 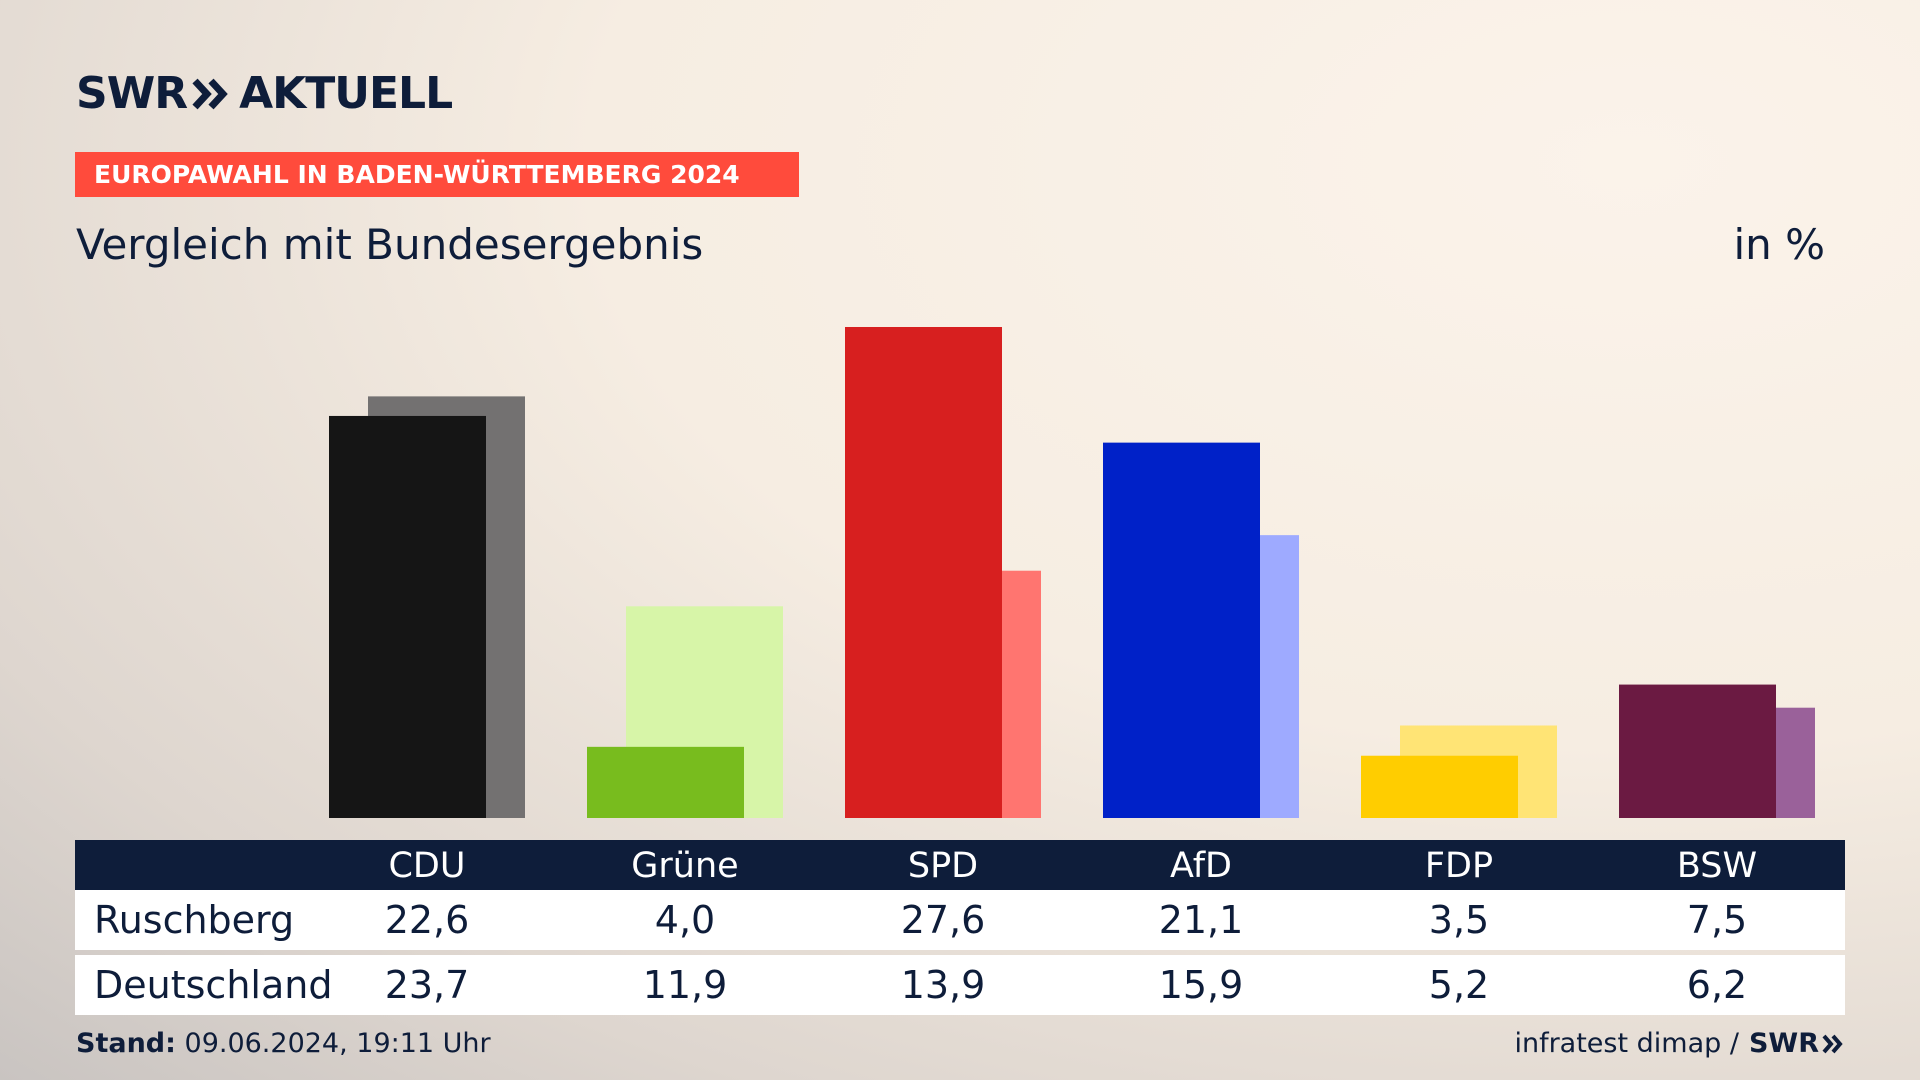 I want to click on value-cell: 3,5, so click(x=1459, y=920).